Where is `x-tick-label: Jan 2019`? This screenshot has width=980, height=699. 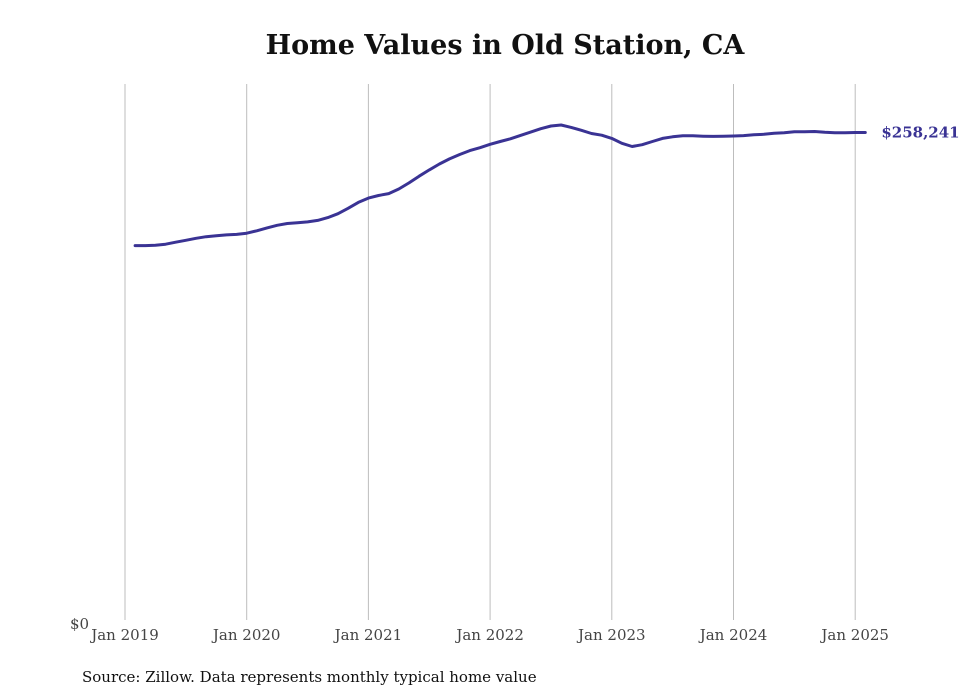
x-tick-label: Jan 2019 is located at coordinates (124, 635).